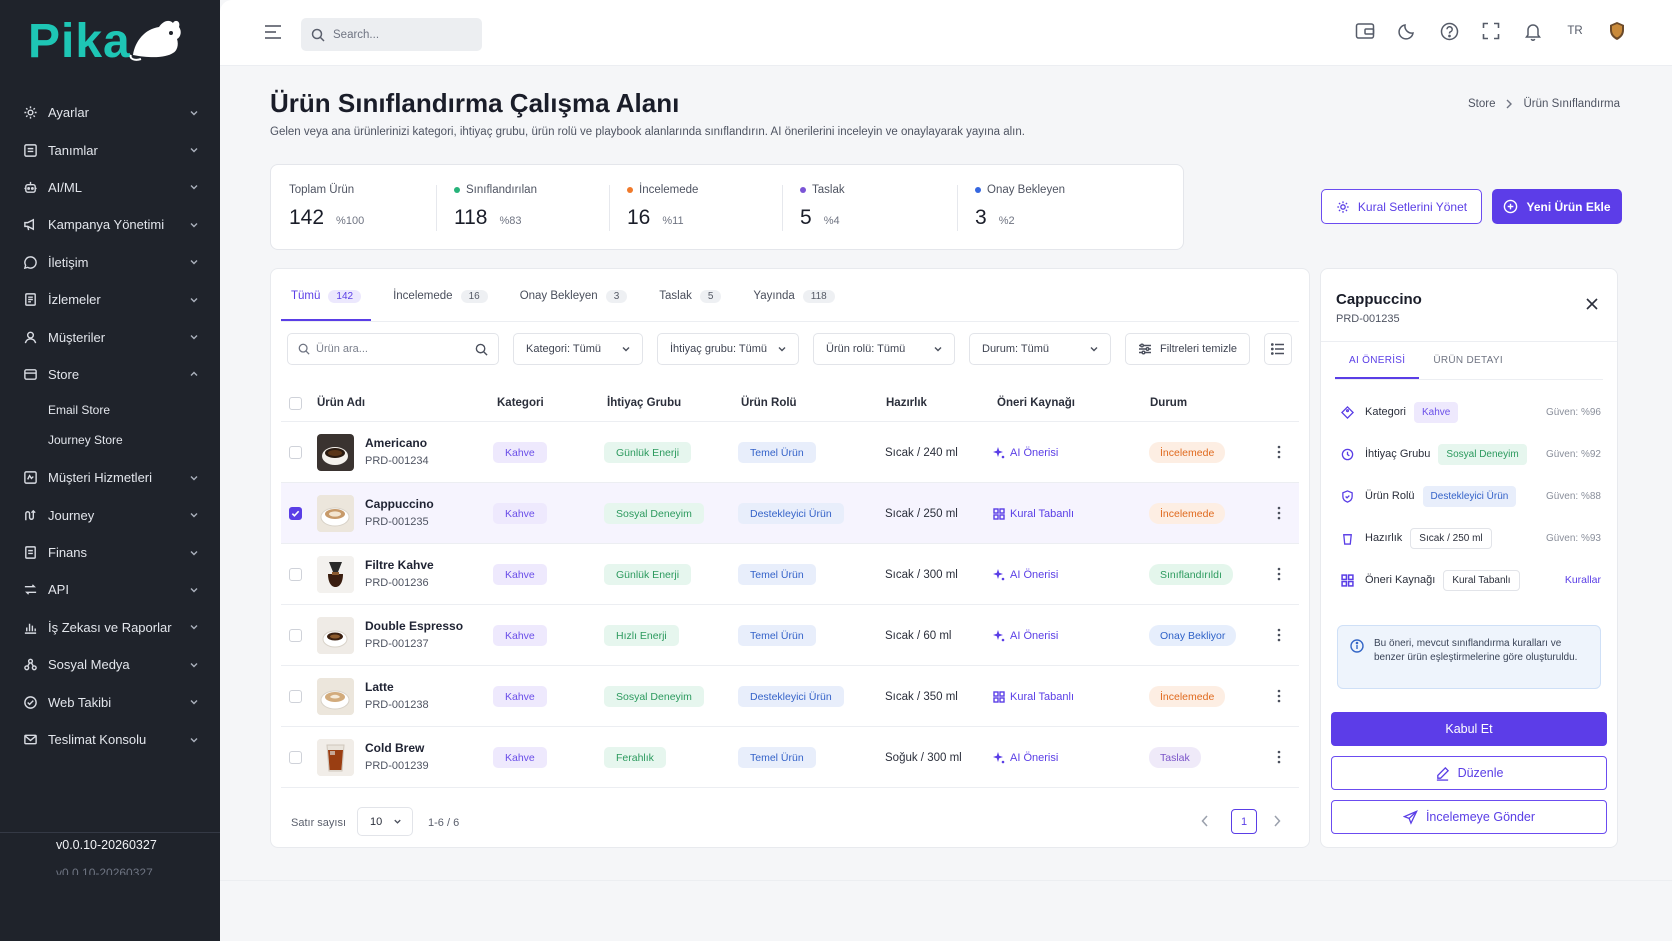 This screenshot has height=941, width=1672. Describe the element at coordinates (1377, 364) in the screenshot. I see `tab-ai-suggestion: AI ÖNERİSİ` at that location.